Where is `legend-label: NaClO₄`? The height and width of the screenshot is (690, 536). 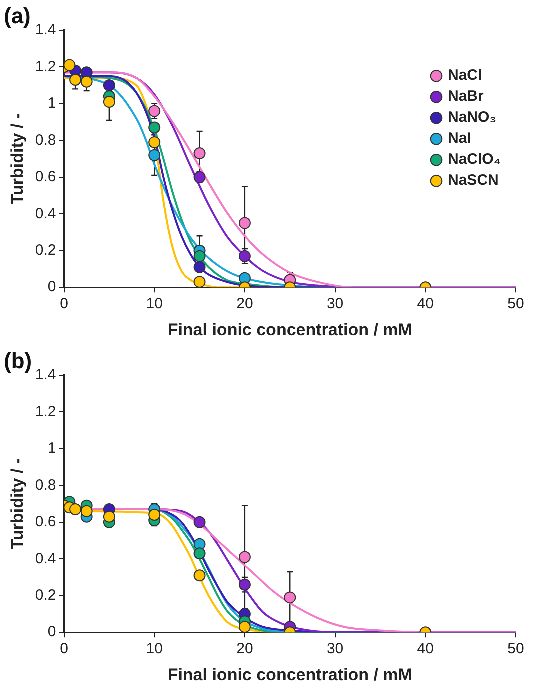 legend-label: NaClO₄ is located at coordinates (475, 159).